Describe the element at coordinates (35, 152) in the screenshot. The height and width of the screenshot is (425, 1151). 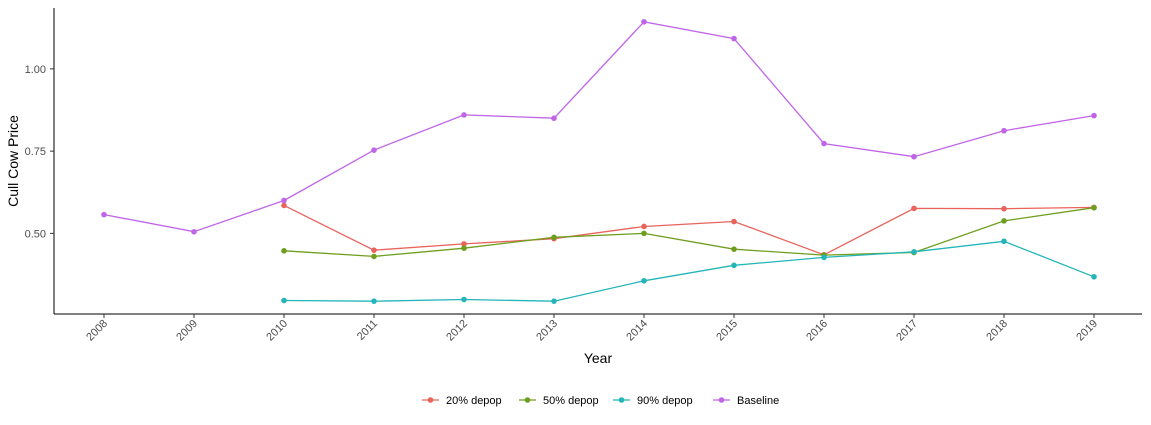
I see `y-tick-label: 0.75` at that location.